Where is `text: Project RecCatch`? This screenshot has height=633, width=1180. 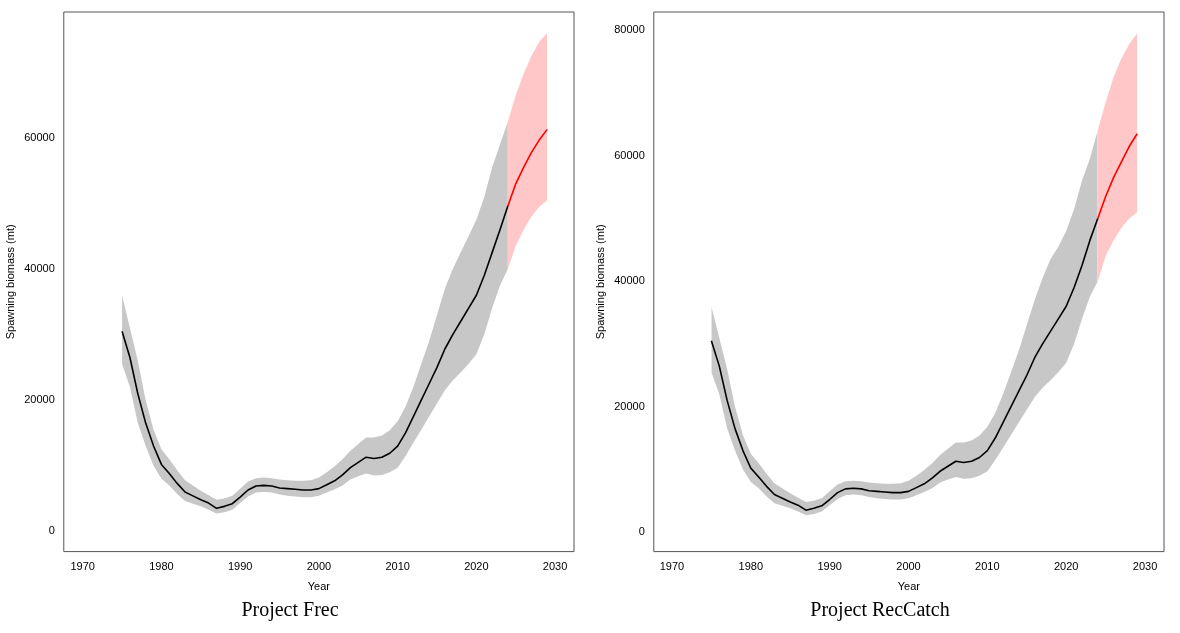 text: Project RecCatch is located at coordinates (880, 610).